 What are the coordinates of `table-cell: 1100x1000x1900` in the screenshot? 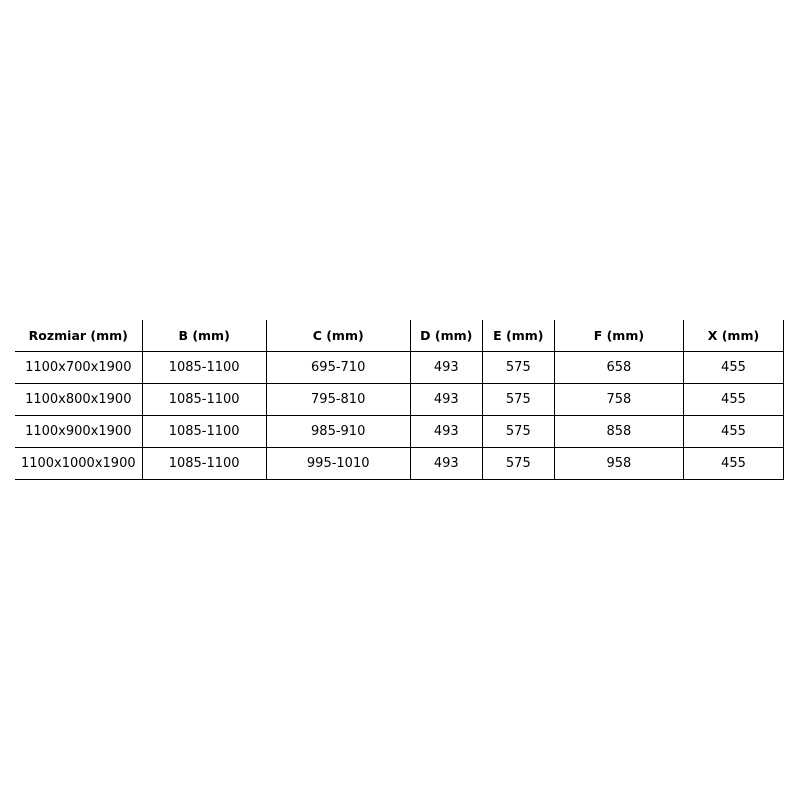 It's located at (79, 463).